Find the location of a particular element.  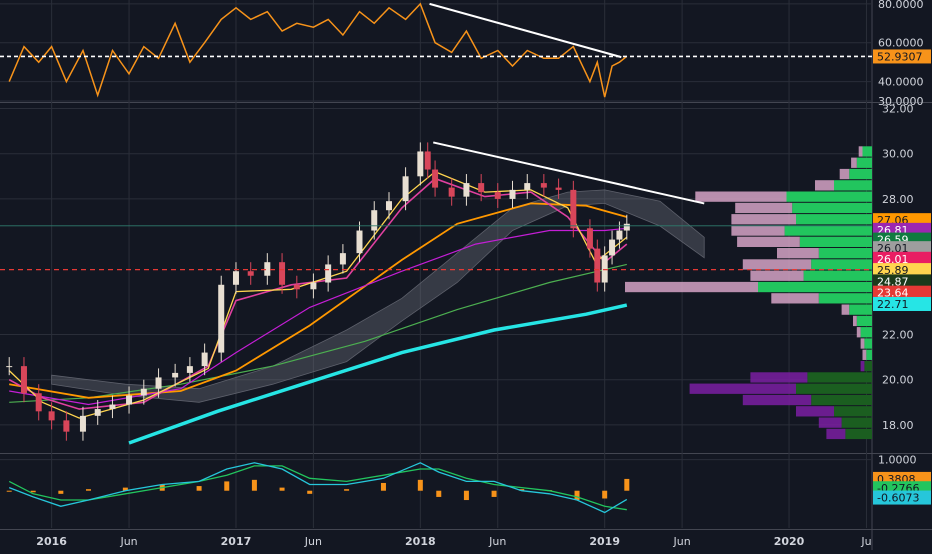

x-axis-tick-label: 2017 is located at coordinates (236, 541).